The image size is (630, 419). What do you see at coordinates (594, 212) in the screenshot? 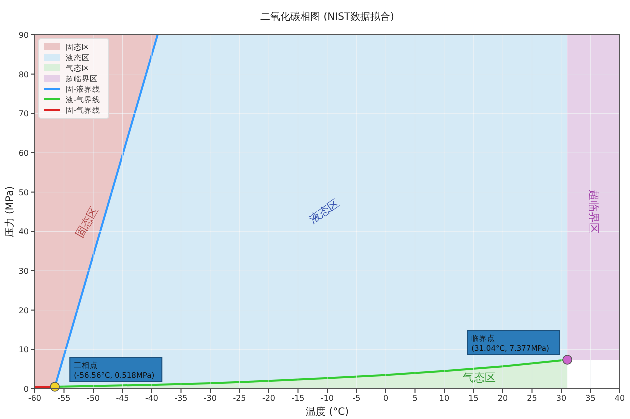
I see `annotation: 超临界区` at bounding box center [594, 212].